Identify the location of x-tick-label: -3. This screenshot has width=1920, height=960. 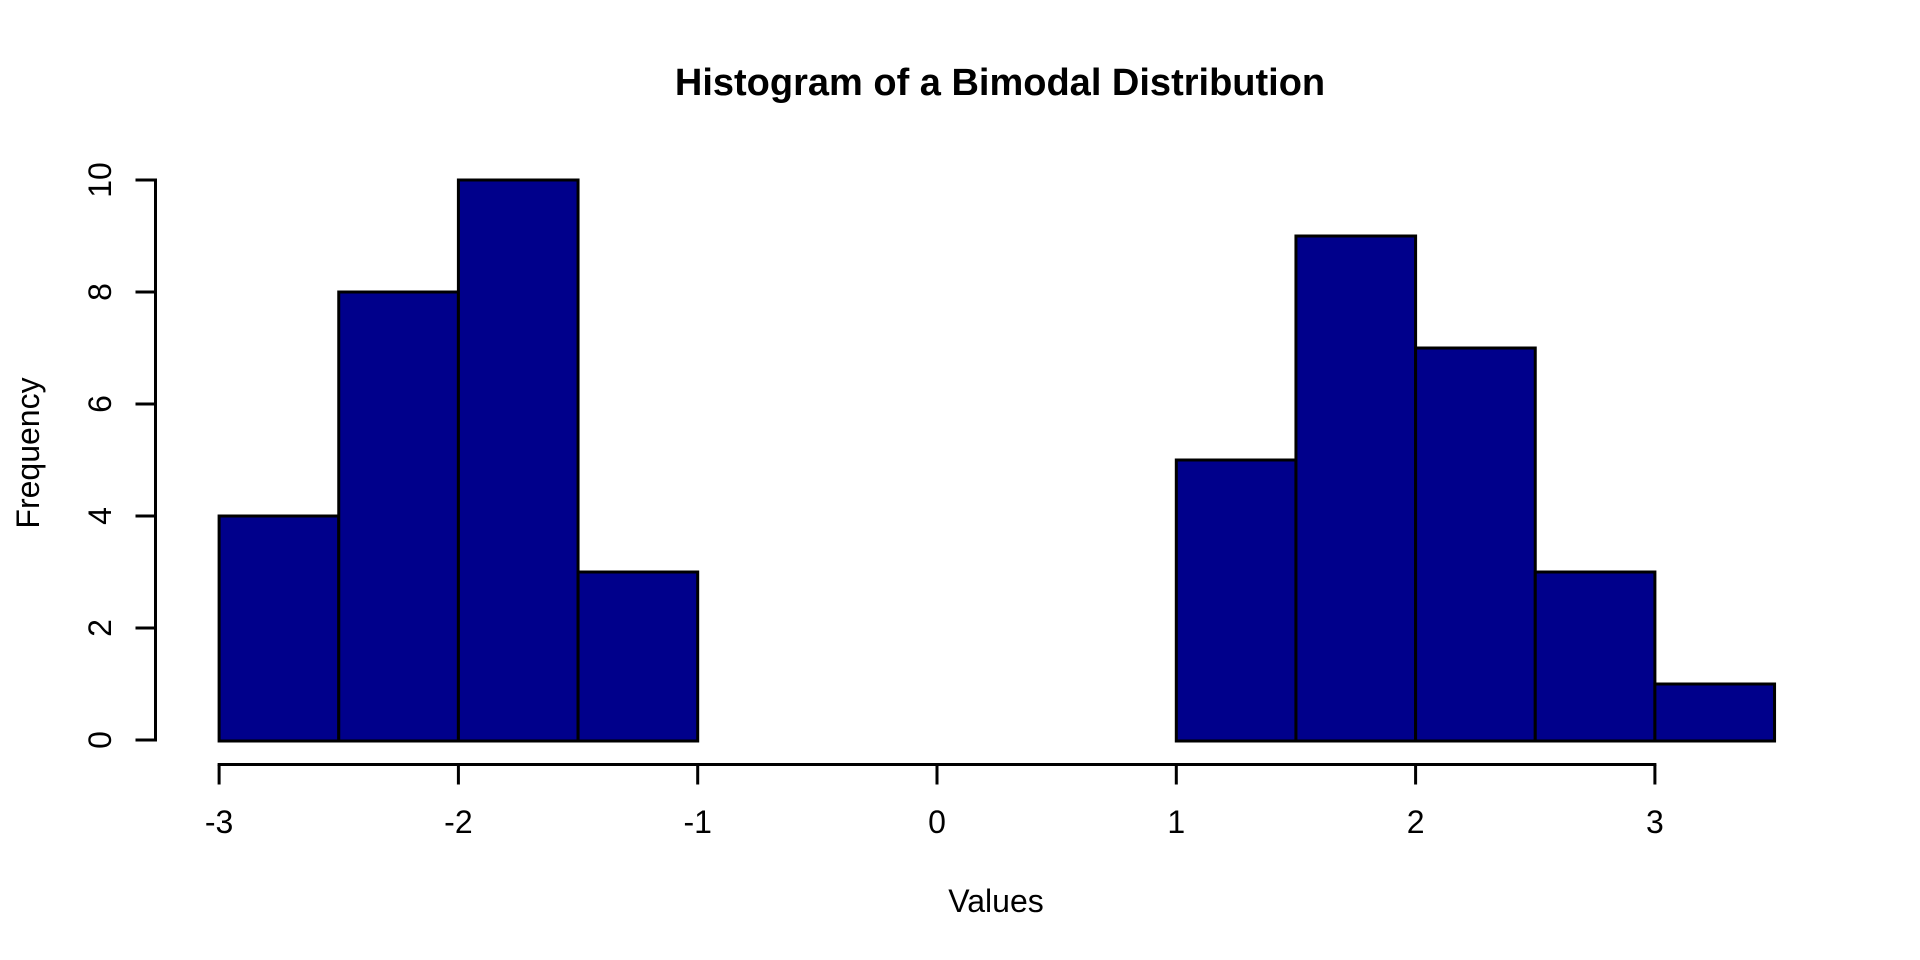
(219, 822).